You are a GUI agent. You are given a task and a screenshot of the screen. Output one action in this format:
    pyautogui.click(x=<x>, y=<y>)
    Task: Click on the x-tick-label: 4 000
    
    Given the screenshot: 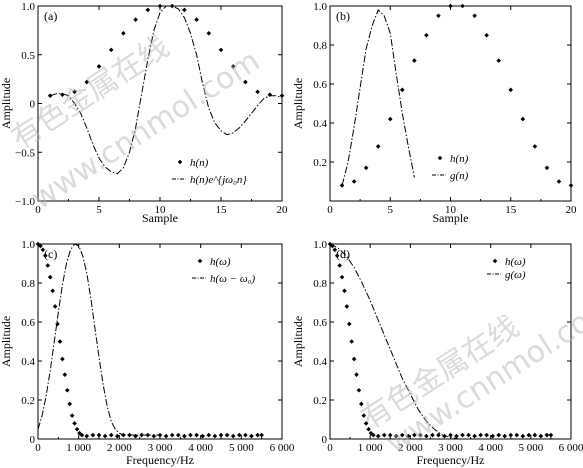 What is the action you would take?
    pyautogui.click(x=200, y=448)
    